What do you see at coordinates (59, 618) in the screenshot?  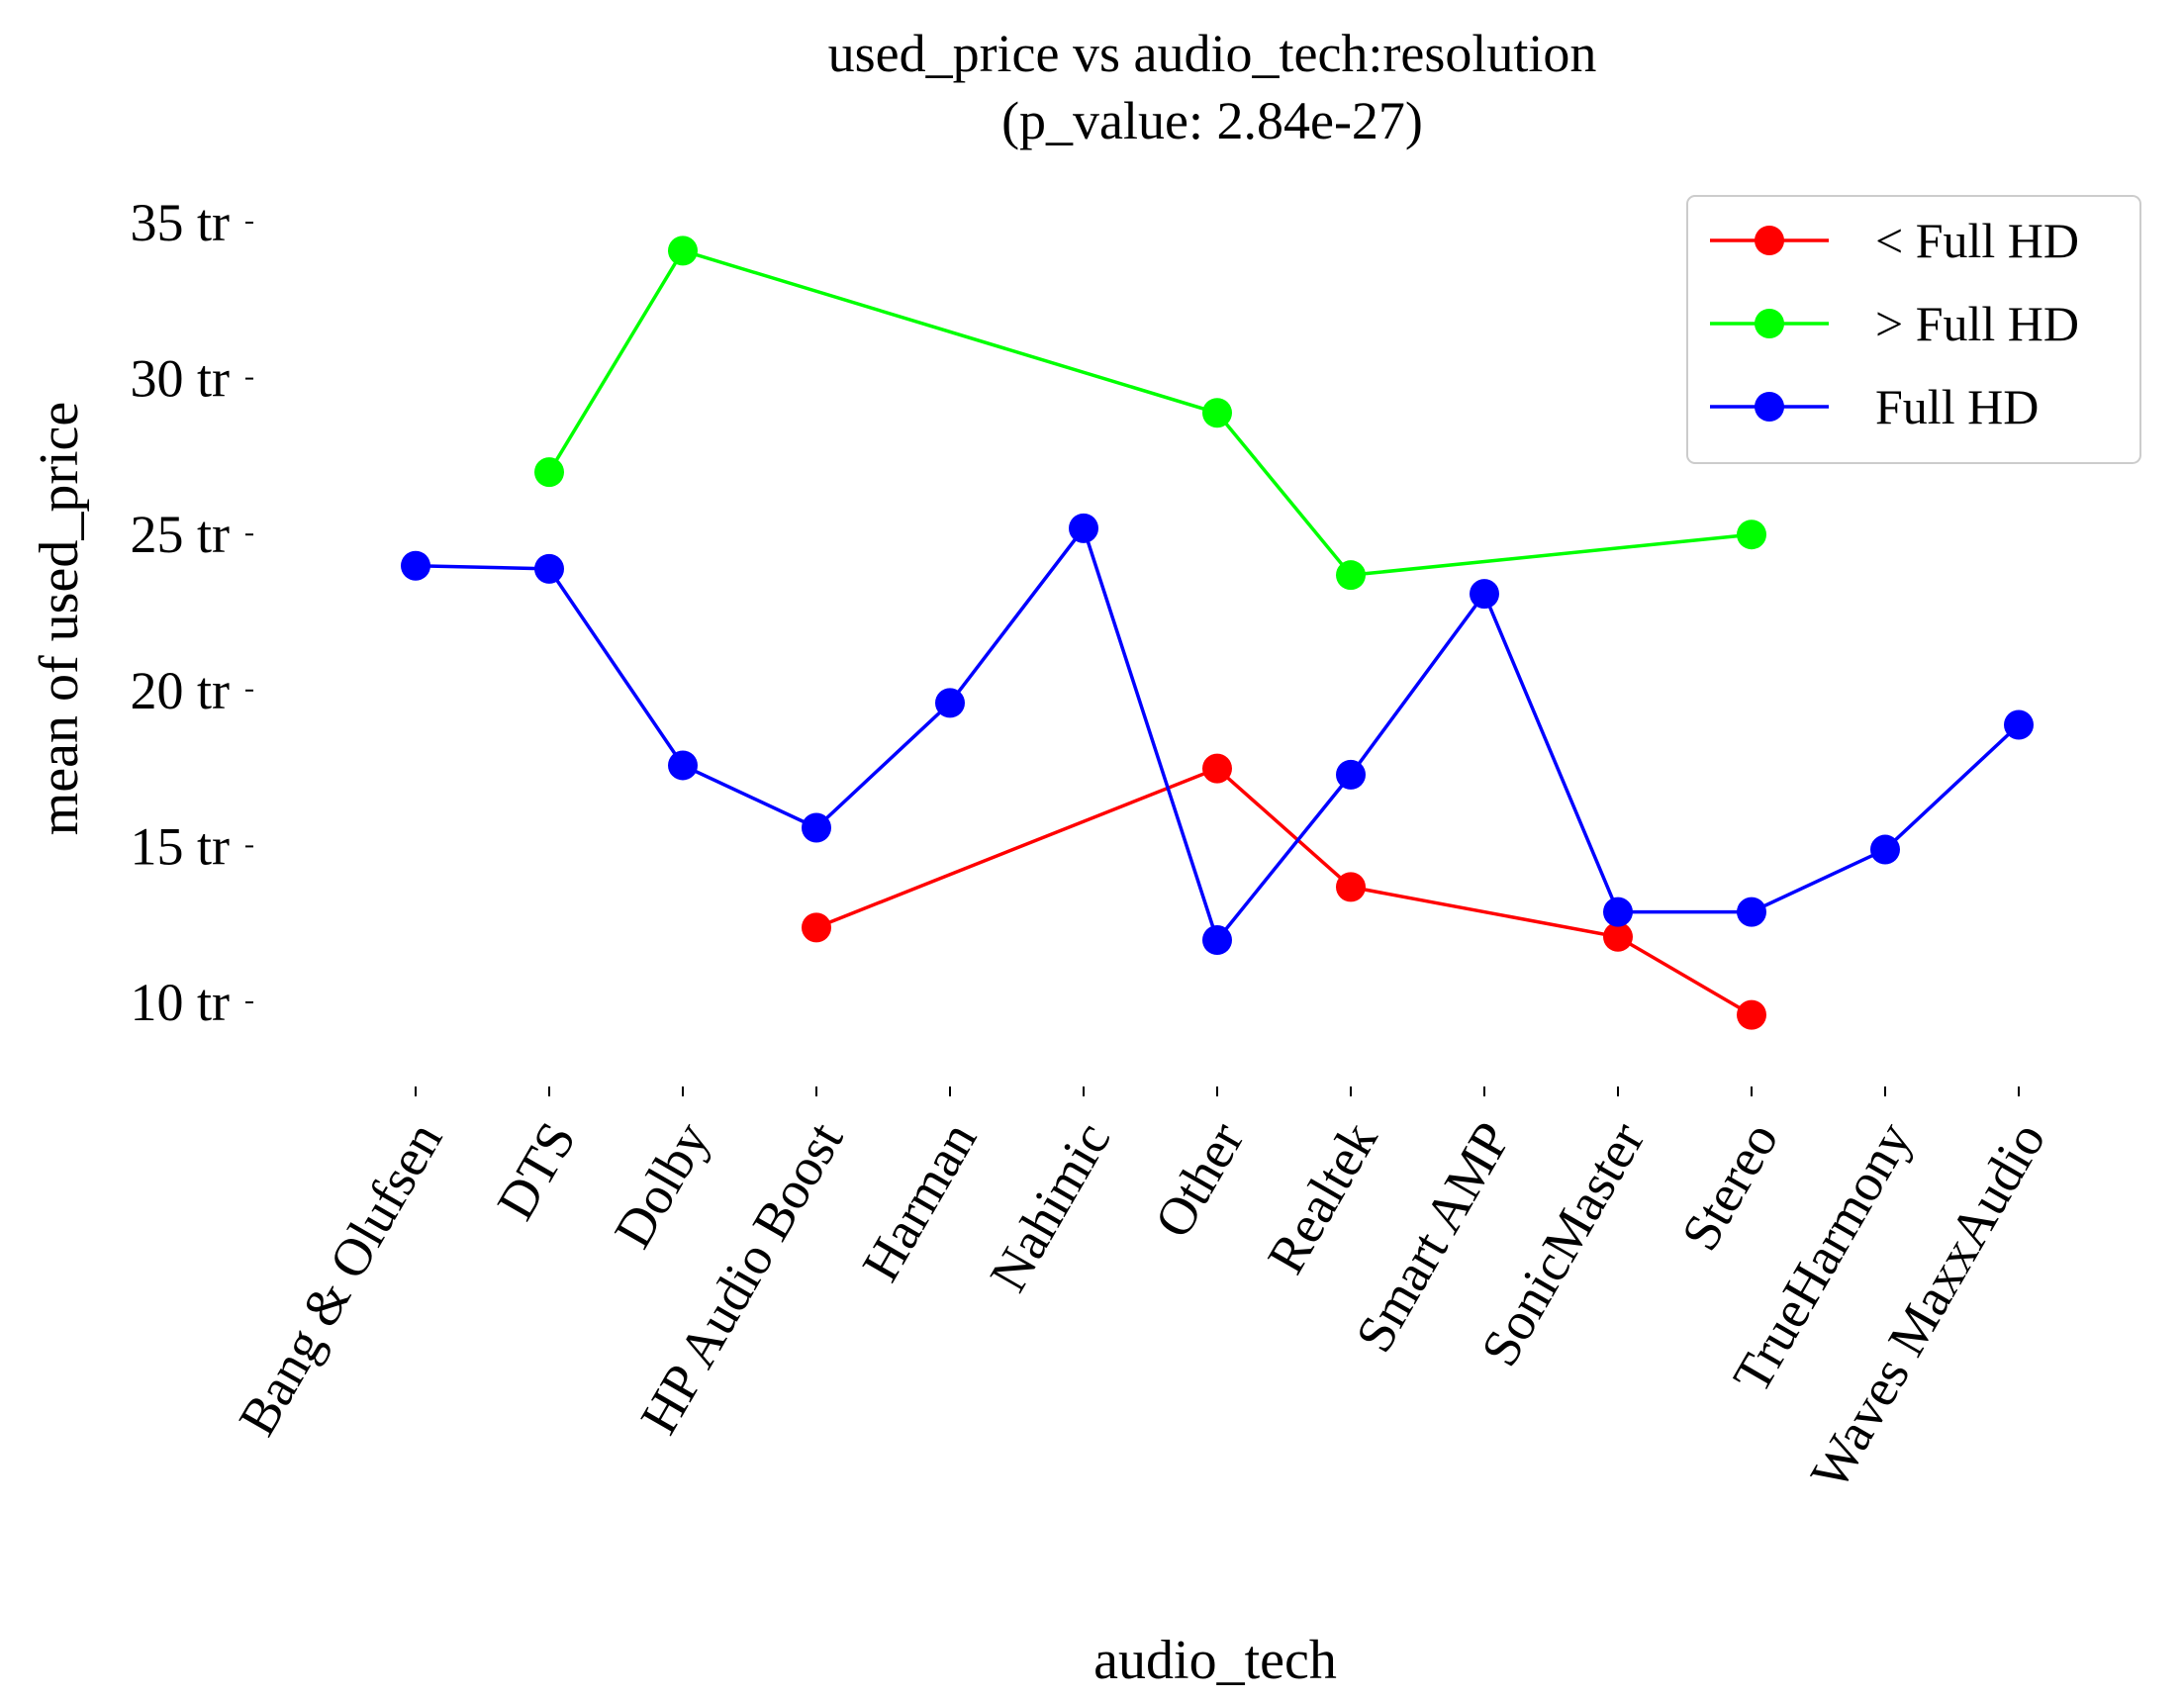 I see `y-axis-label: mean of used_price` at bounding box center [59, 618].